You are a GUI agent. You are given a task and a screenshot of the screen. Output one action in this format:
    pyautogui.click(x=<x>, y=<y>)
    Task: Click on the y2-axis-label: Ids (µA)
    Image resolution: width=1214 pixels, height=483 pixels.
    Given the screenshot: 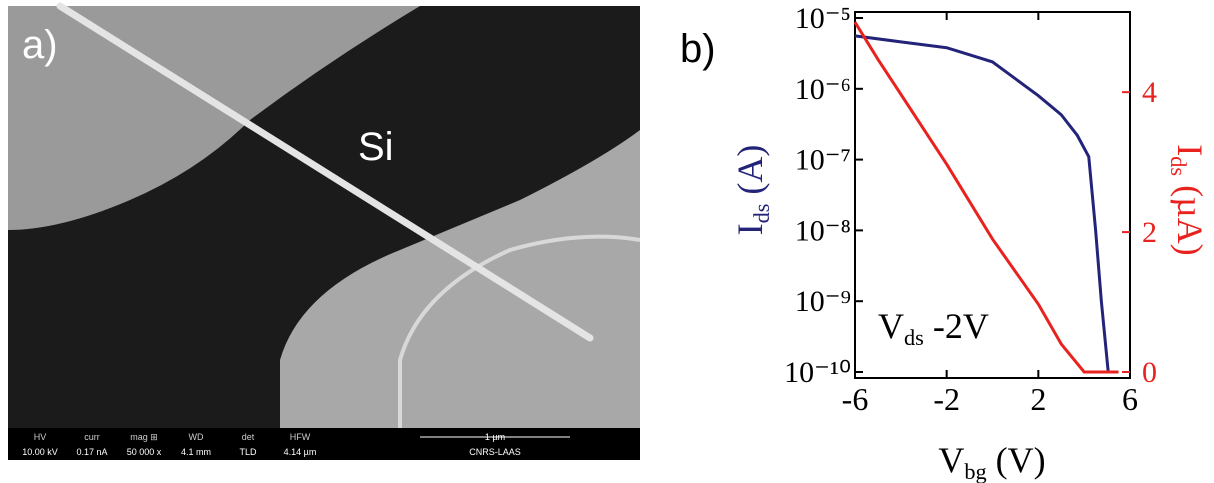 What is the action you would take?
    pyautogui.click(x=1188, y=200)
    